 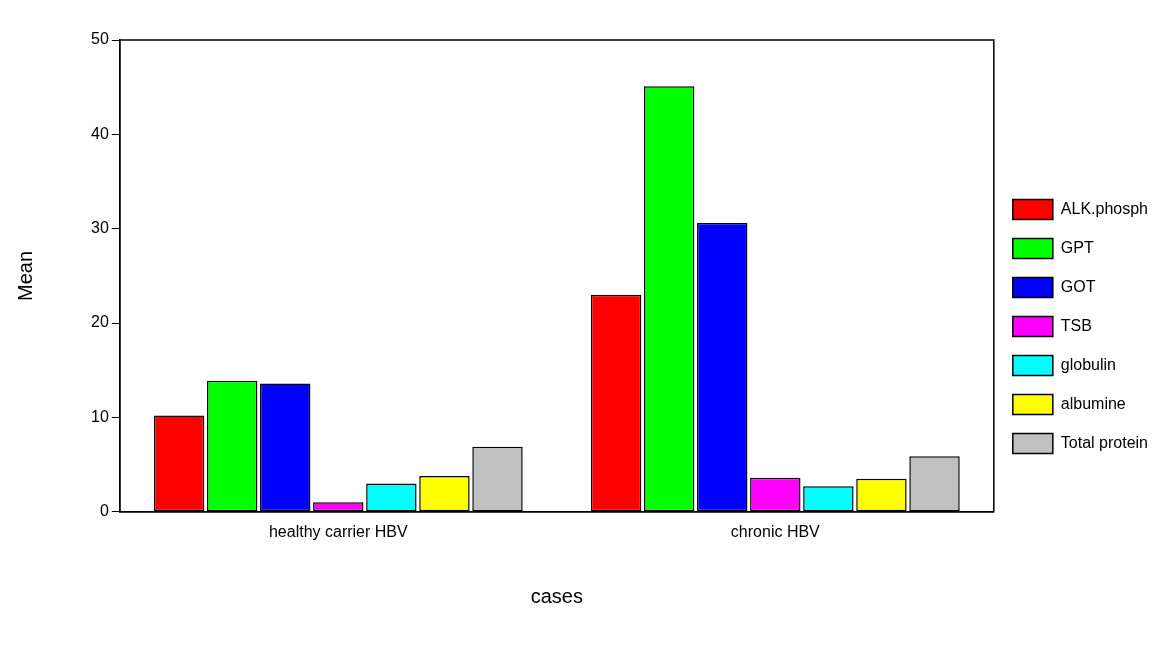 What do you see at coordinates (1104, 208) in the screenshot?
I see `legend-label: ALK.phosph` at bounding box center [1104, 208].